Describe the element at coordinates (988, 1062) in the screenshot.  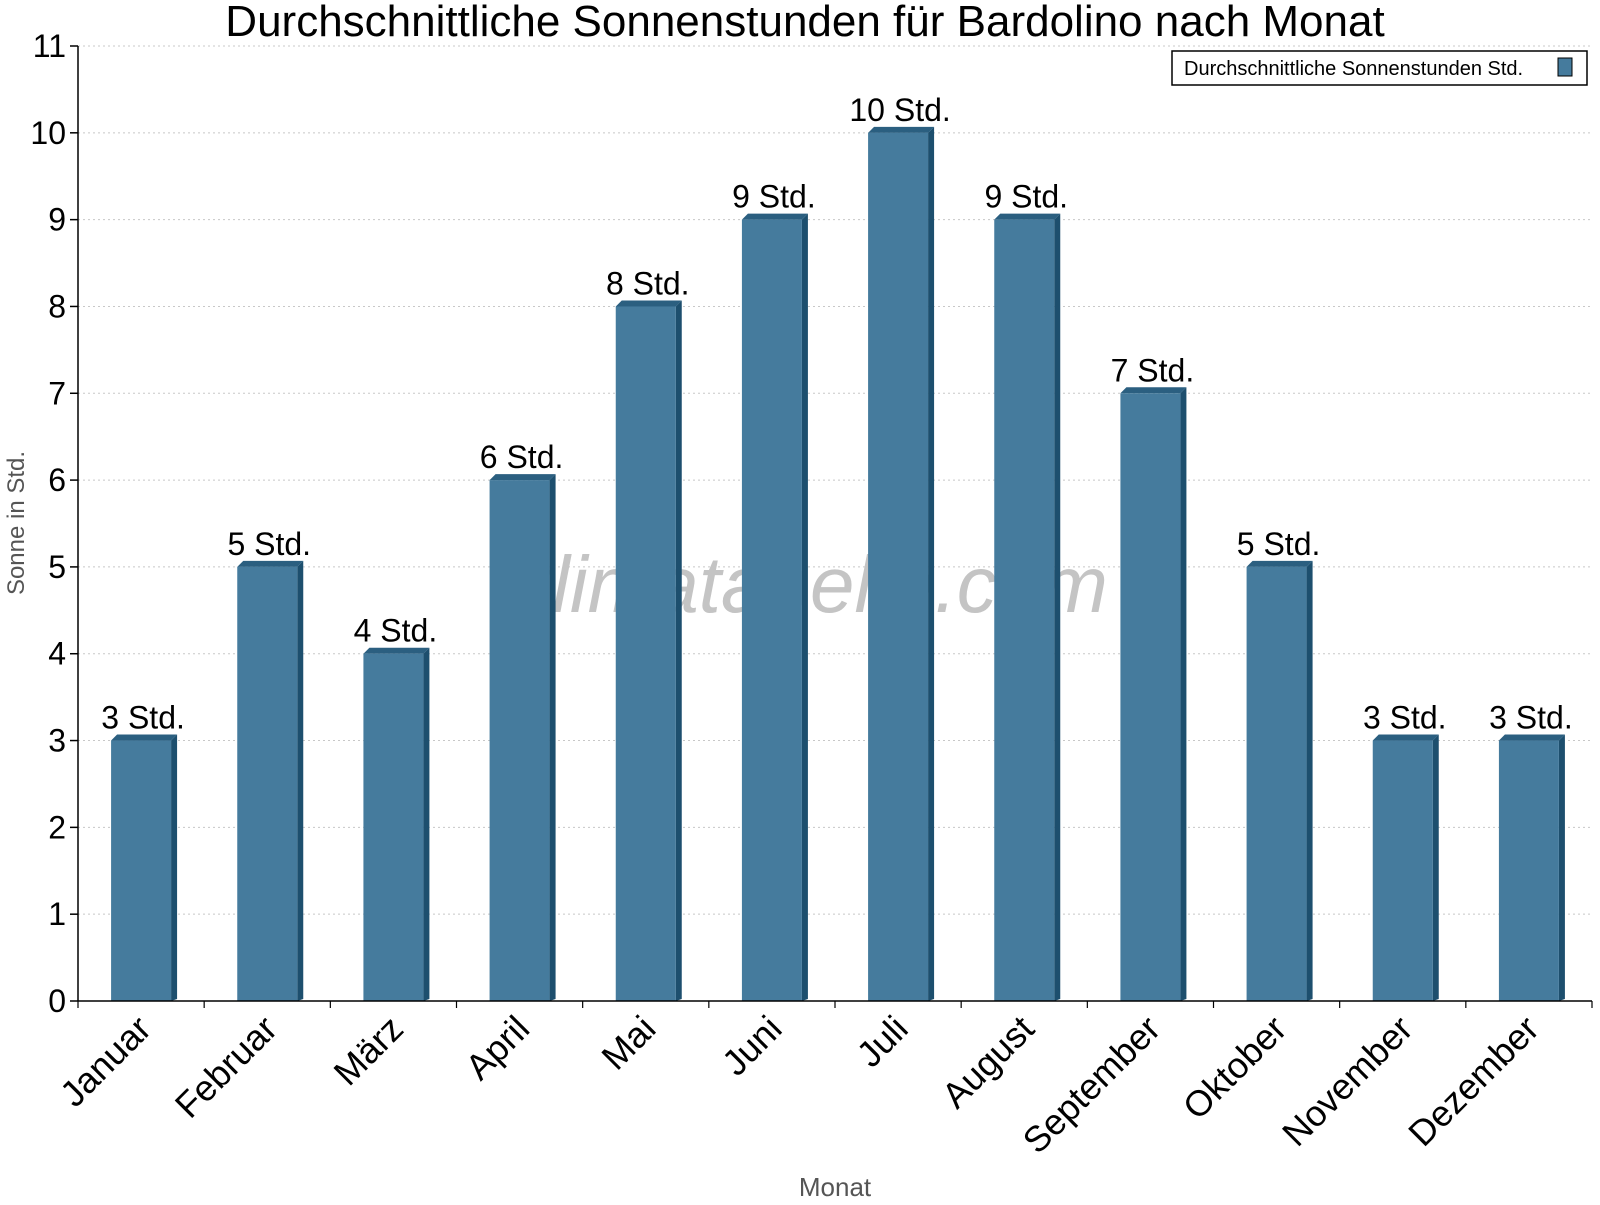
I see `x-tick-label: August` at that location.